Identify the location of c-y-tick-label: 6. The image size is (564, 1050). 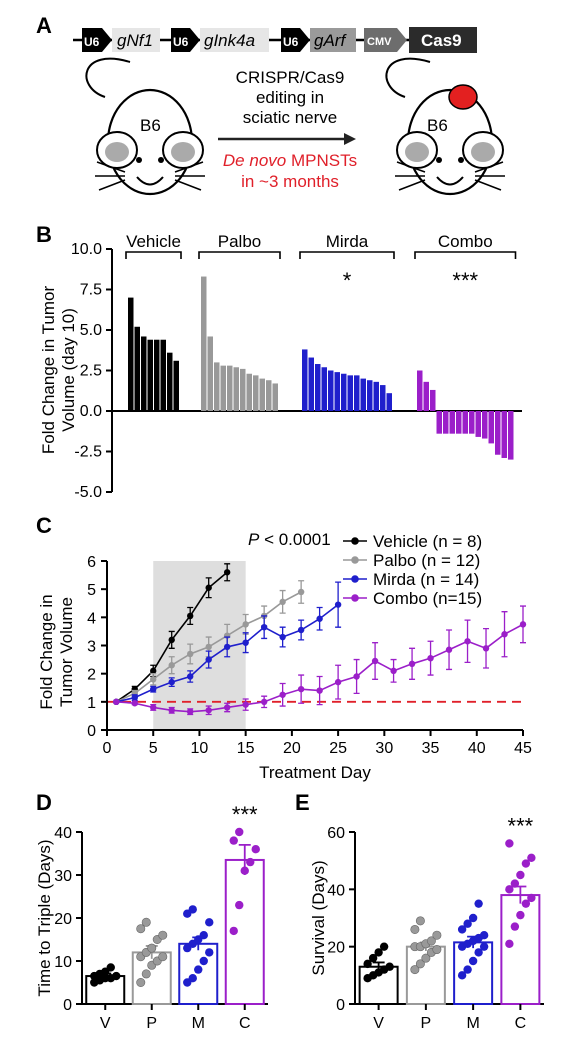
(91, 562).